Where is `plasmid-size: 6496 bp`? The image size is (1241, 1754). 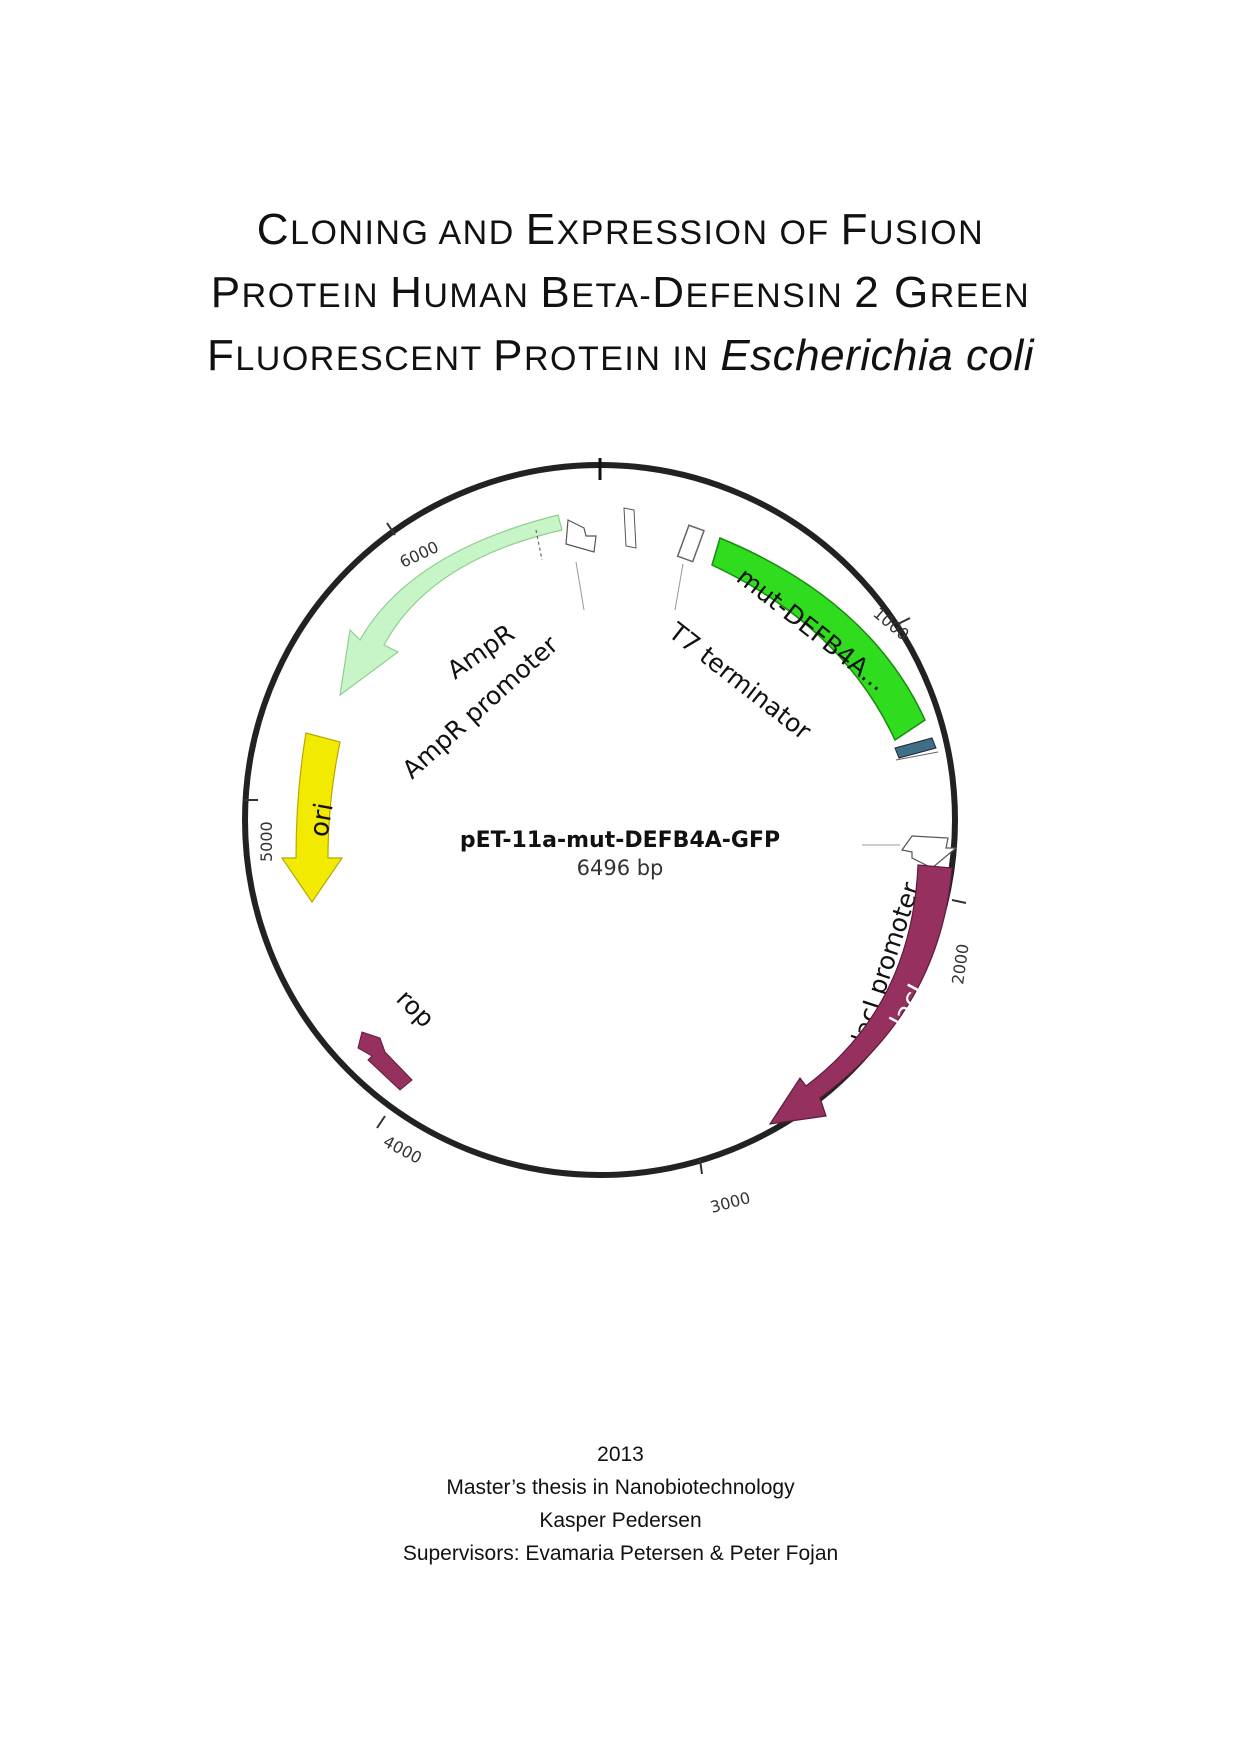
plasmid-size: 6496 bp is located at coordinates (620, 868).